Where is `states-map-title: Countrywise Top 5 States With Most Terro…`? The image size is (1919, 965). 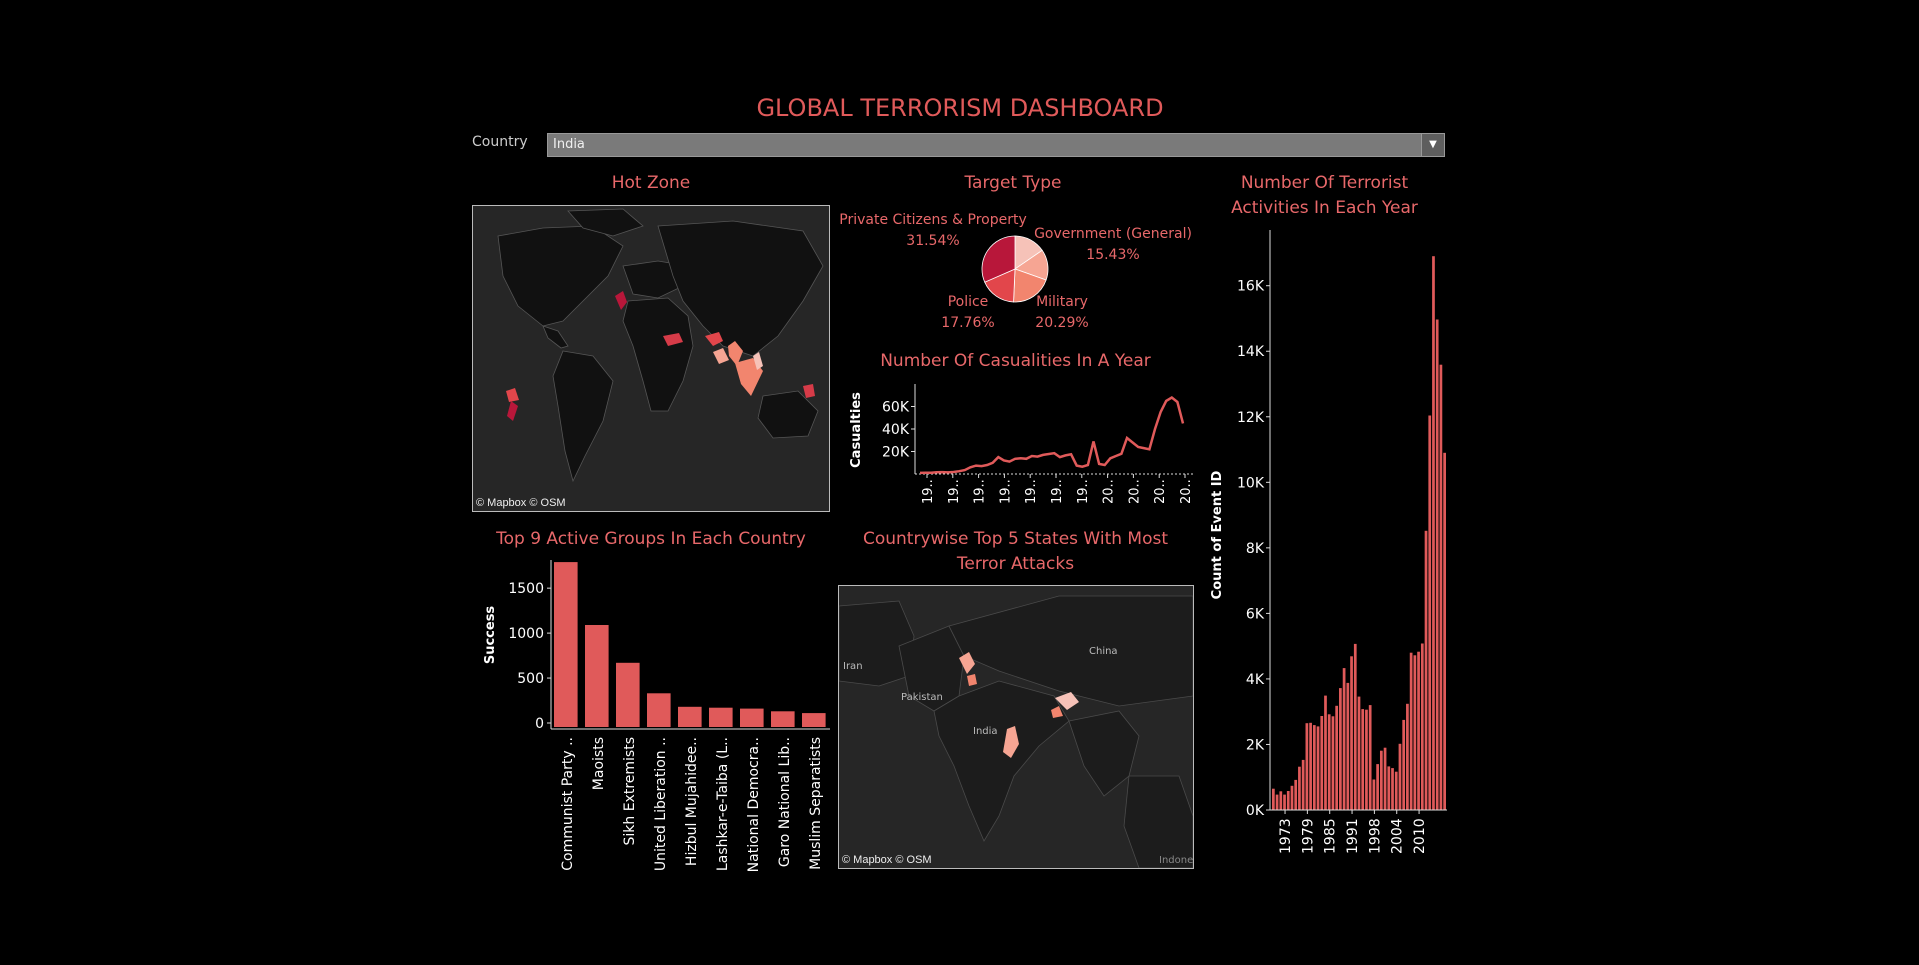
states-map-title: Countrywise Top 5 States With Most Terro… is located at coordinates (1015, 552).